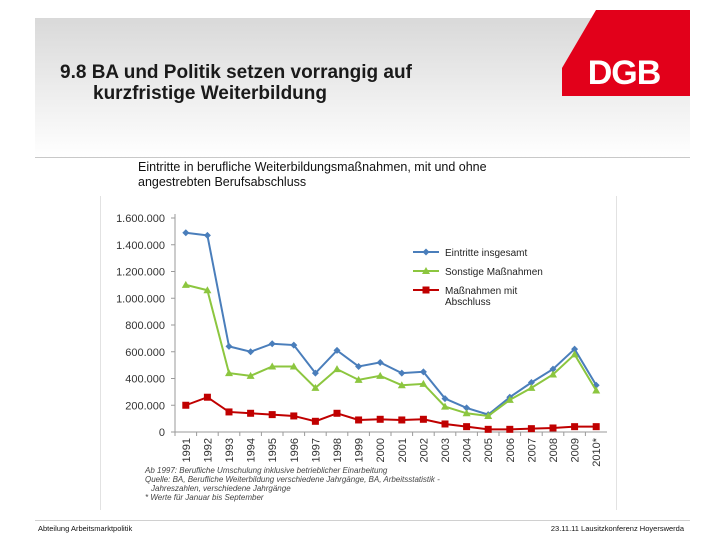 The width and height of the screenshot is (720, 540). I want to click on y-tick-label: 1.400.000, so click(140, 246).